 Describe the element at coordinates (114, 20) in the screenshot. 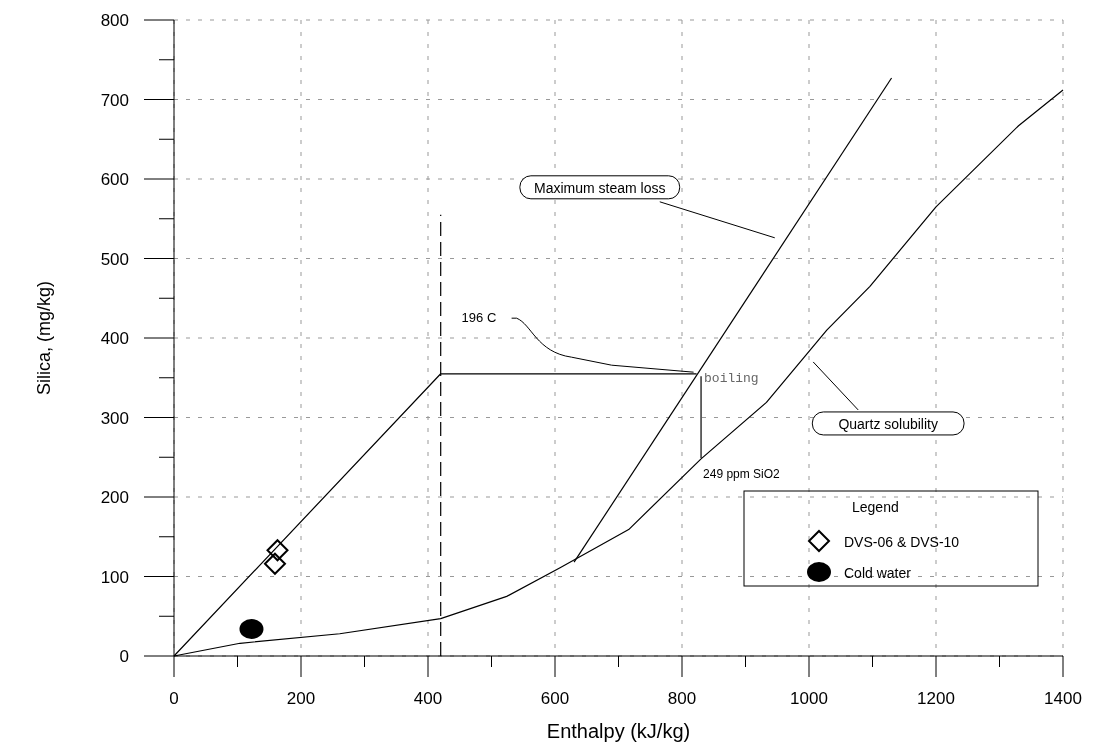

I see `y-tick-label: 800` at that location.